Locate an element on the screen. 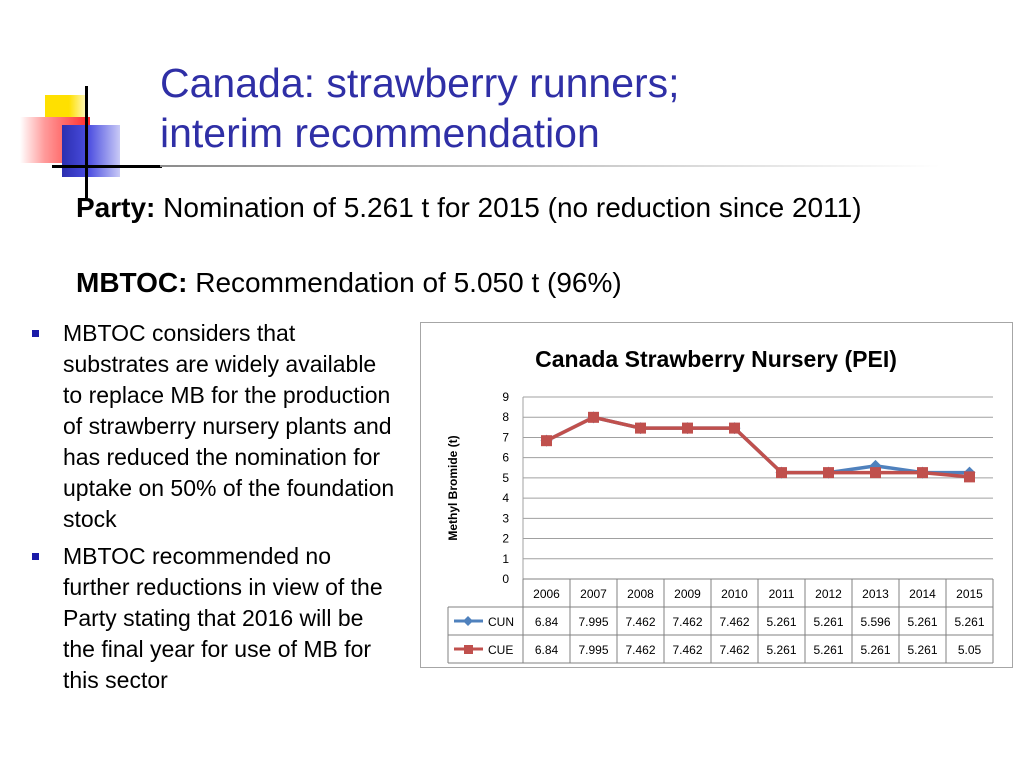  y-tick-label: 5 is located at coordinates (505, 478).